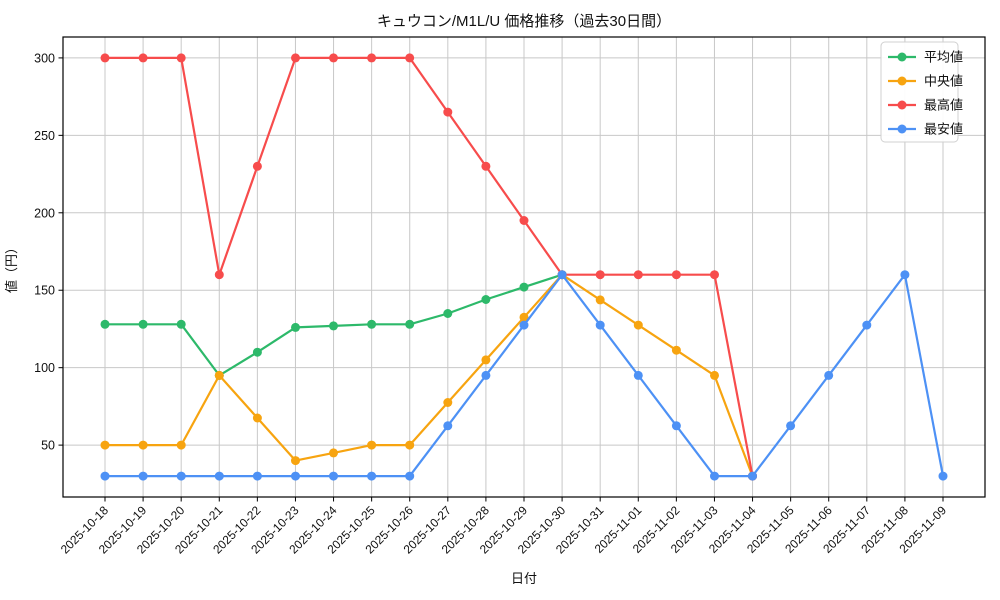  Describe the element at coordinates (524, 578) in the screenshot. I see `x-axis-label: 日付` at that location.